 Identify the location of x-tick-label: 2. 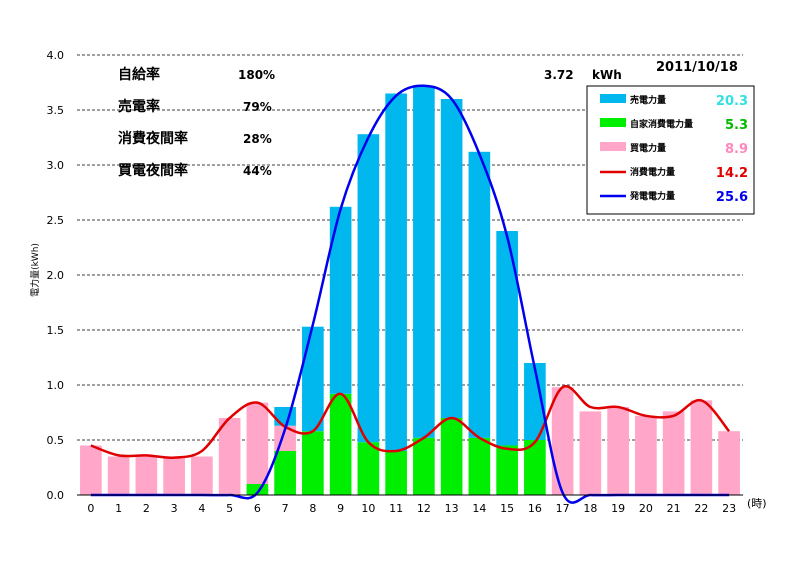
(146, 508).